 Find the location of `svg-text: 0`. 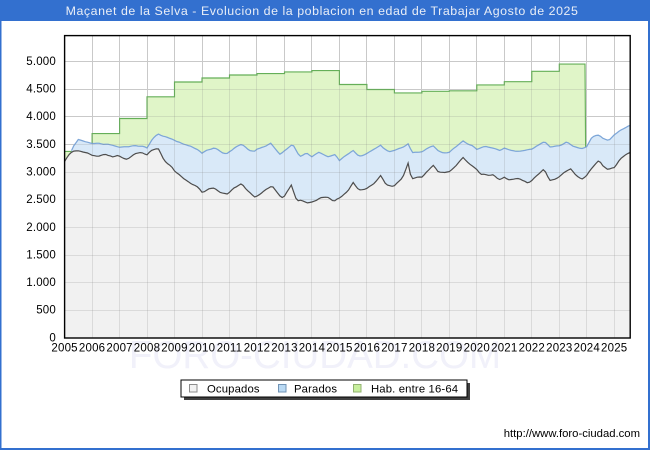

svg-text: 0 is located at coordinates (52, 338).